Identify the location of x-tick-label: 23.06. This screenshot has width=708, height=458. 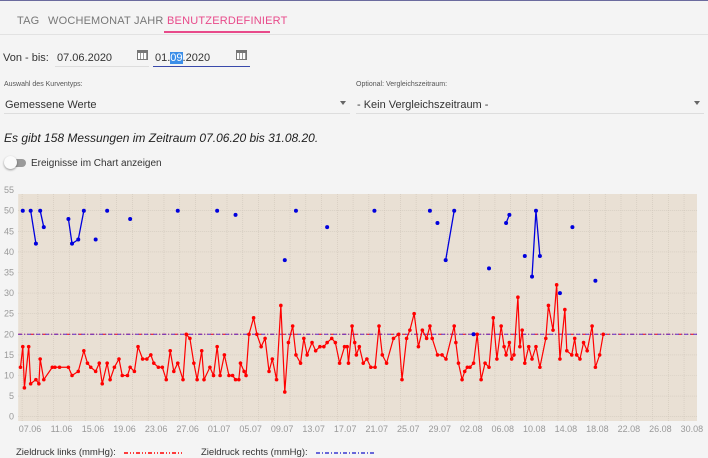
(156, 429).